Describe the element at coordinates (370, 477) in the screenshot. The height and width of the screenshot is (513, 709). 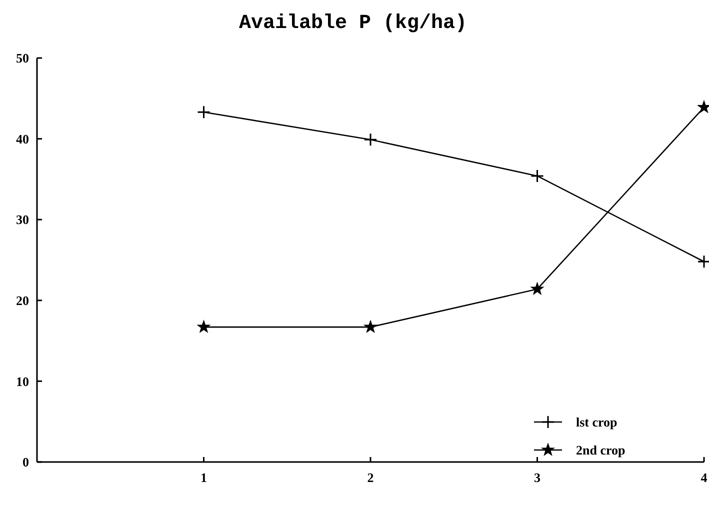
I see `x-tick-label: 2` at that location.